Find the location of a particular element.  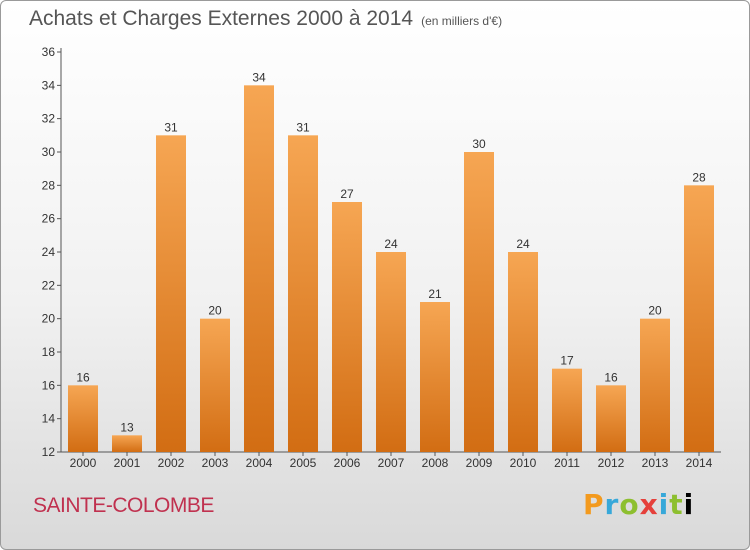

bar-2013 is located at coordinates (655, 385).